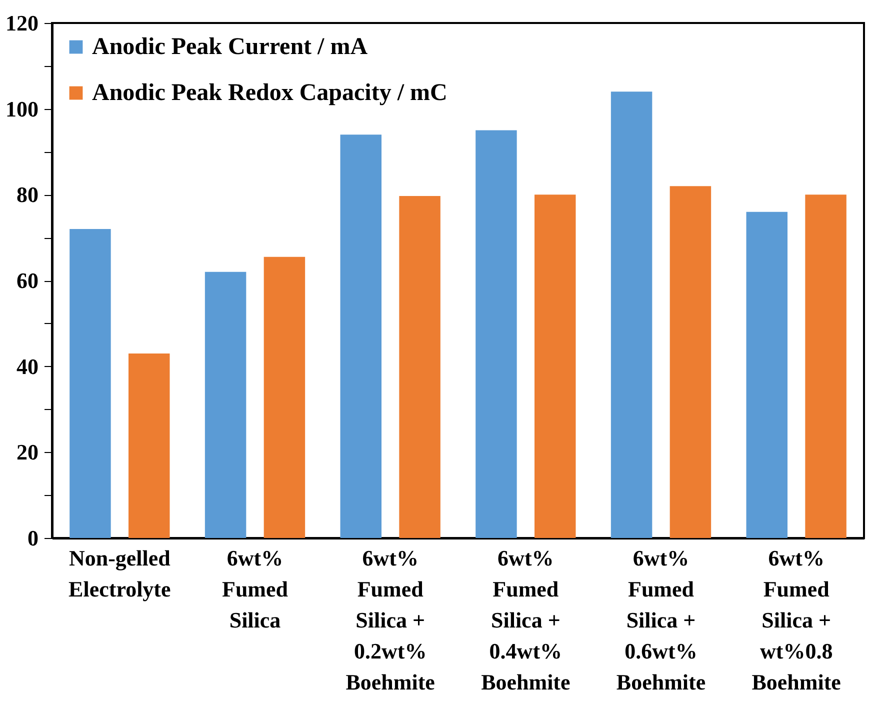 This screenshot has width=889, height=704. Describe the element at coordinates (230, 47) in the screenshot. I see `legend-label: Anodic Peak Current / mA` at that location.